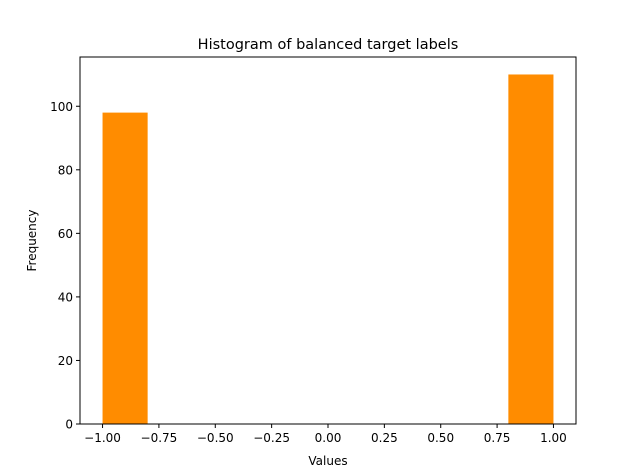 The height and width of the screenshot is (476, 640). What do you see at coordinates (102, 438) in the screenshot?
I see `x-tick-label: −1.00` at bounding box center [102, 438].